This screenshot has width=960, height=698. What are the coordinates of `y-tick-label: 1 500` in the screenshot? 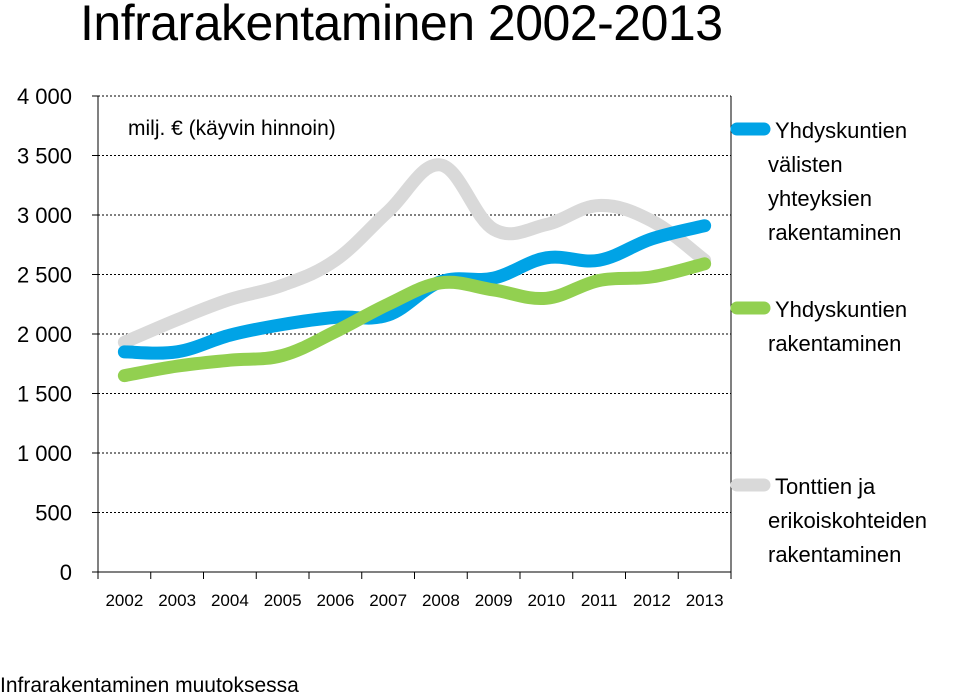 It's located at (44, 394).